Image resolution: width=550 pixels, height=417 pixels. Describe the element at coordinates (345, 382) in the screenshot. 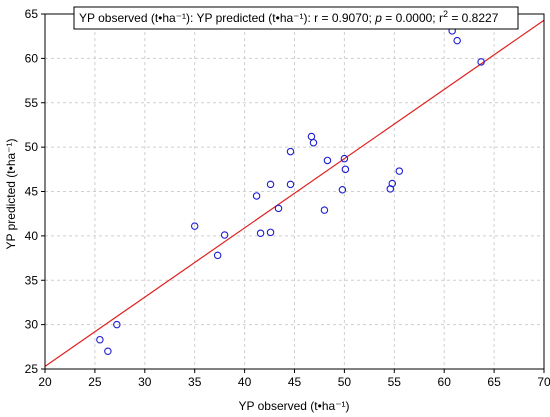

I see `x-tick-label: 50` at that location.